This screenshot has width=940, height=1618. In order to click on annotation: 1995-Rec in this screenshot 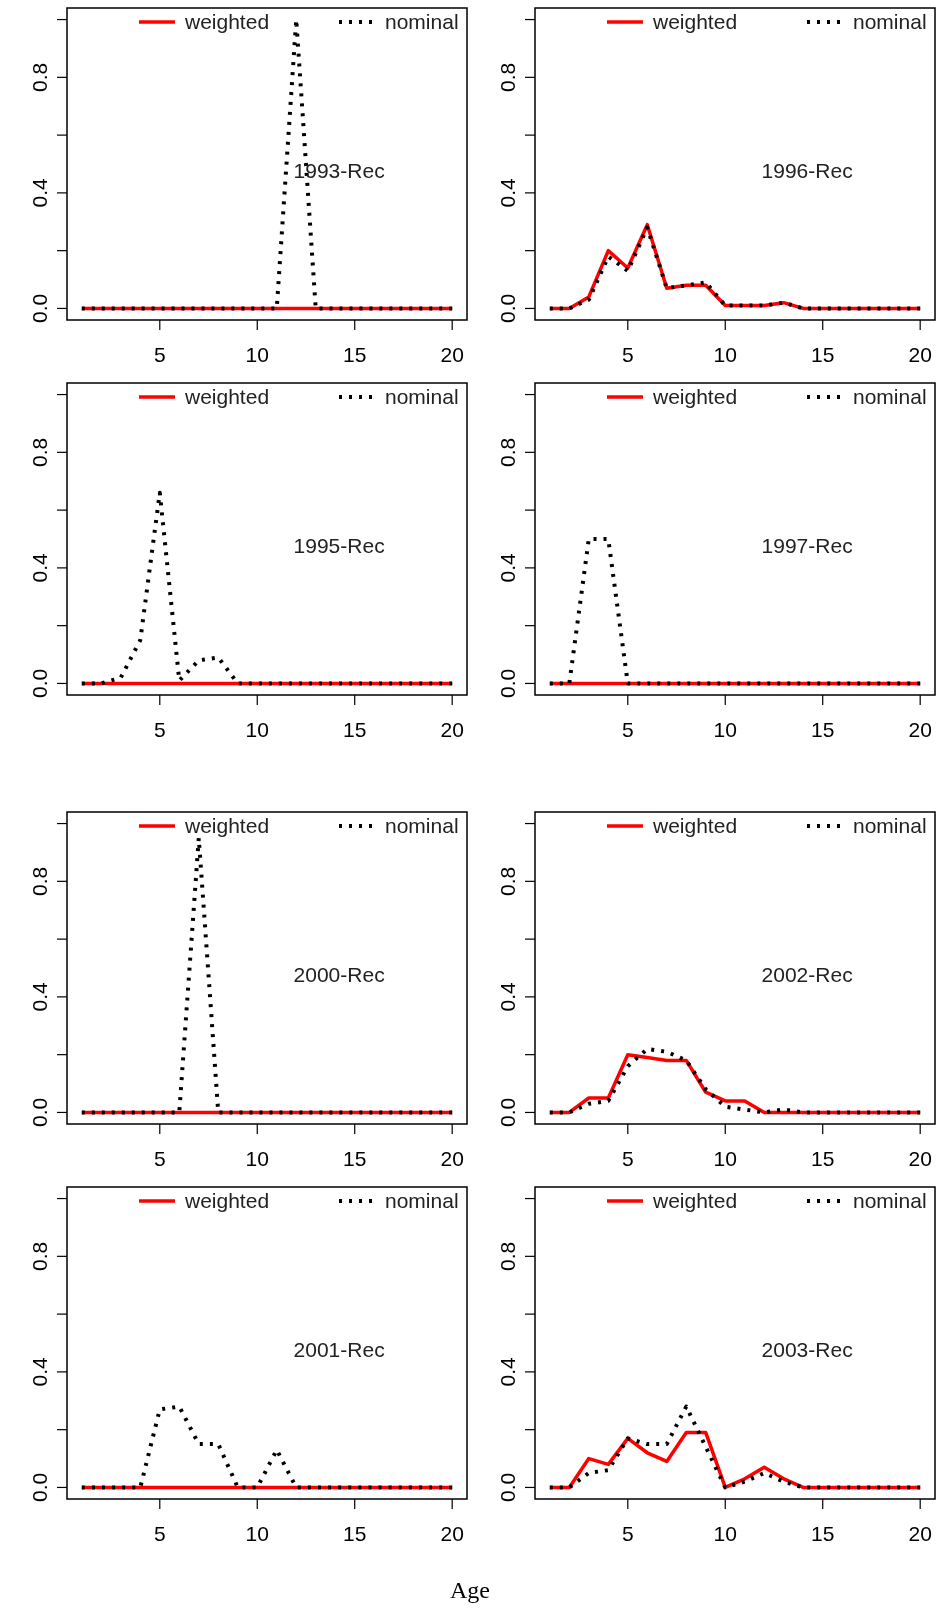, I will do `click(339, 546)`.